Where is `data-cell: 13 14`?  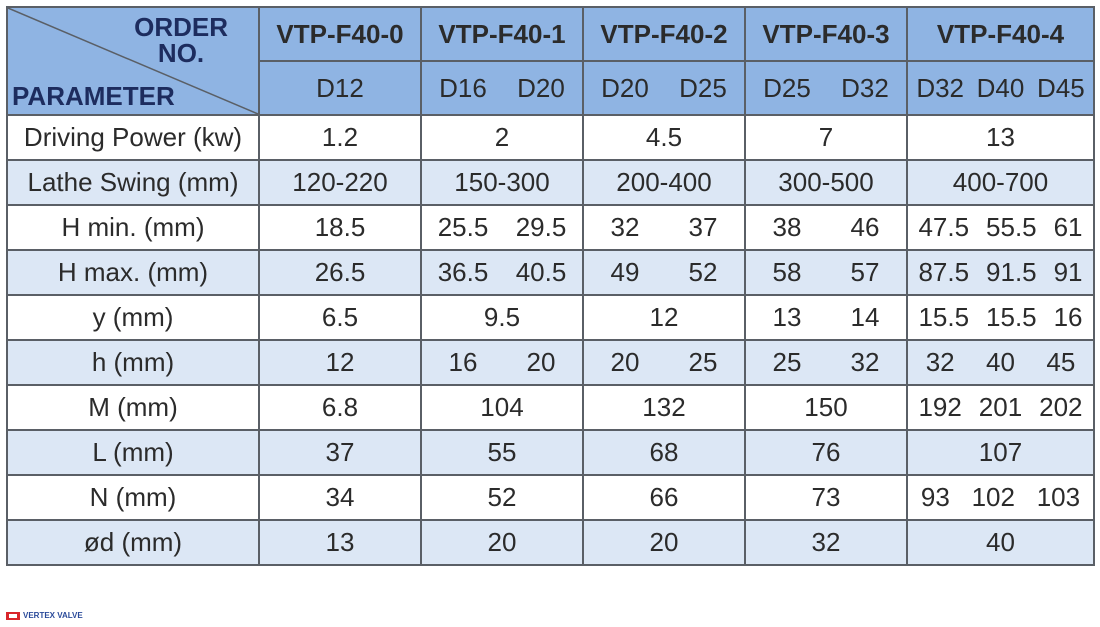 data-cell: 13 14 is located at coordinates (826, 317).